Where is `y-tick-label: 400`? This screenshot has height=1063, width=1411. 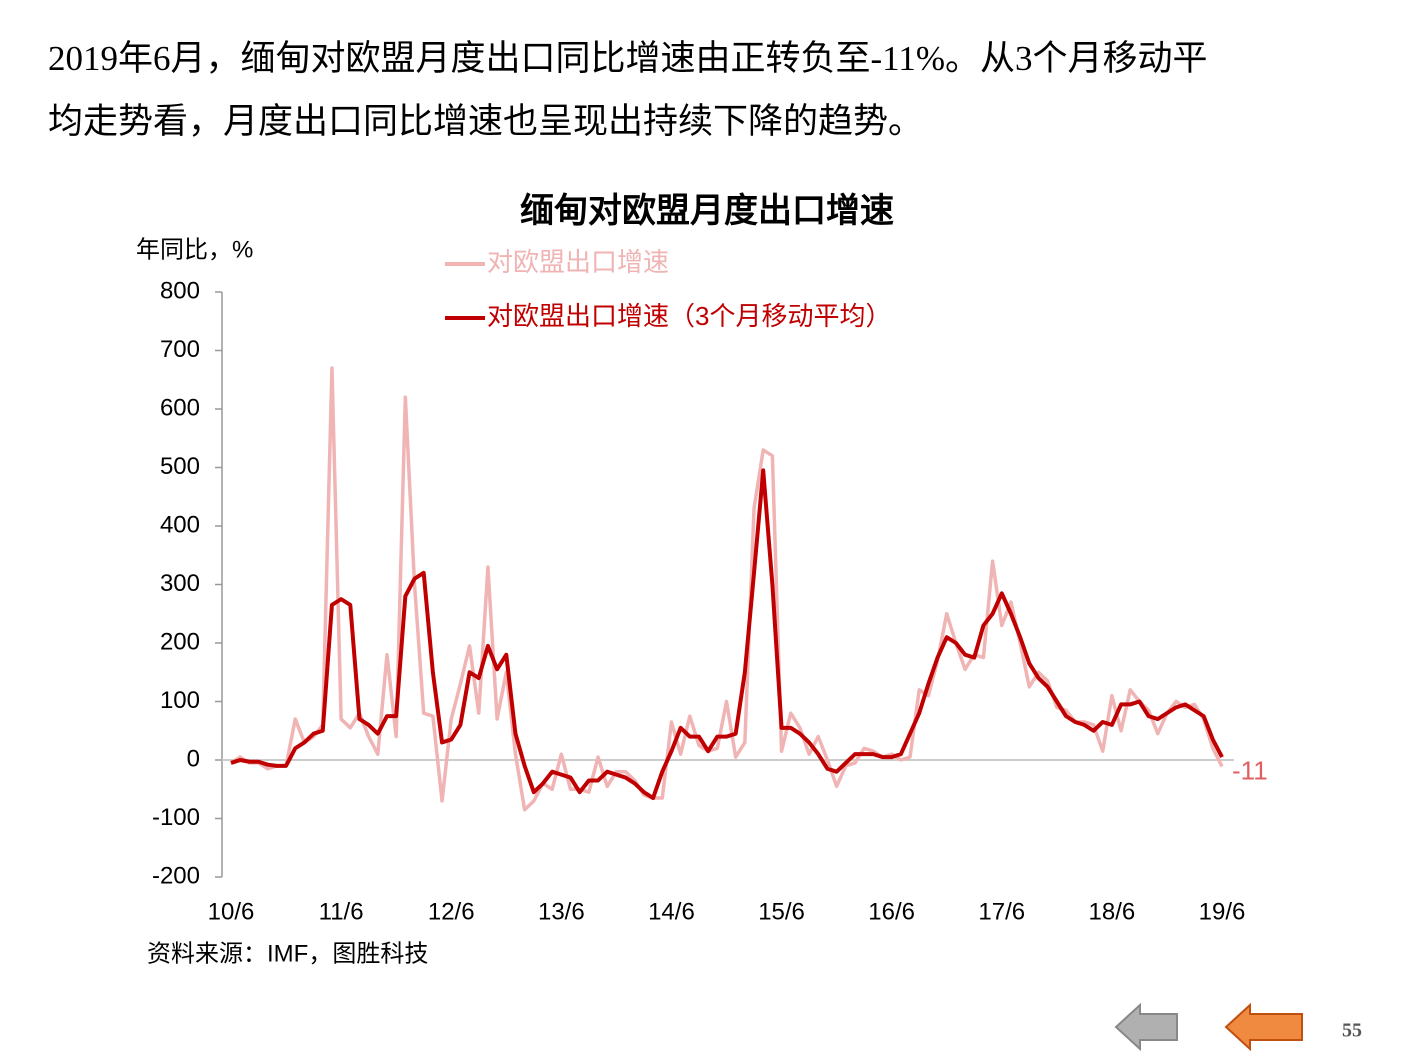
y-tick-label: 400 is located at coordinates (180, 524).